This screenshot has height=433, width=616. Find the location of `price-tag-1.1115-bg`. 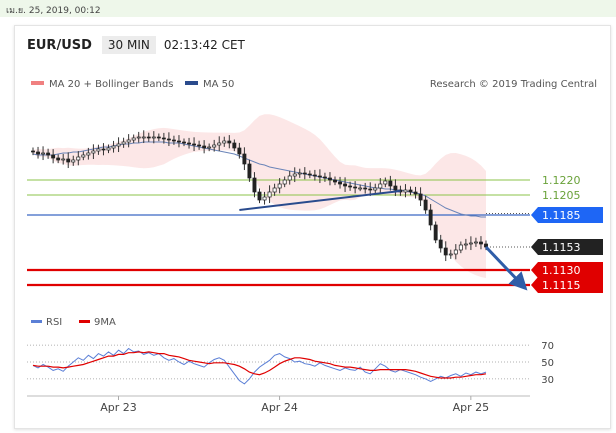

price-tag-1.1115-bg is located at coordinates (567, 285).